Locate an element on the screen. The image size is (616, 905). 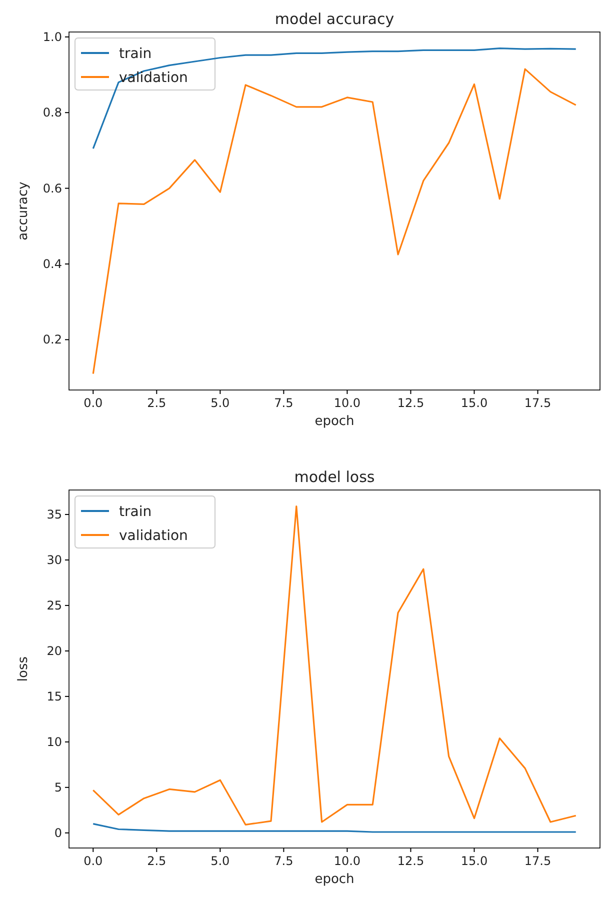
y-axis-title: loss is located at coordinates (23, 669).